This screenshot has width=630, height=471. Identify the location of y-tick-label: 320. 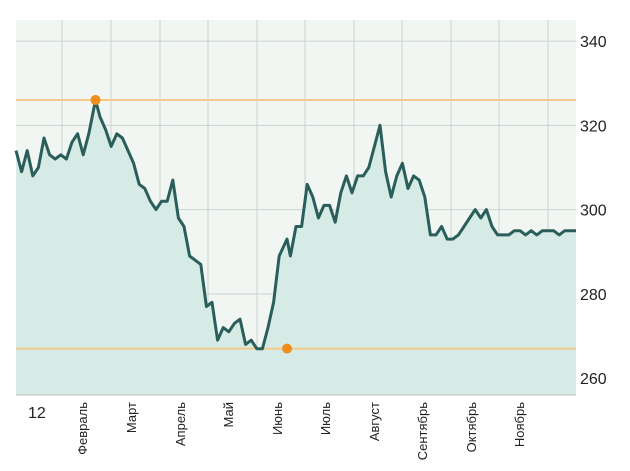
(593, 126).